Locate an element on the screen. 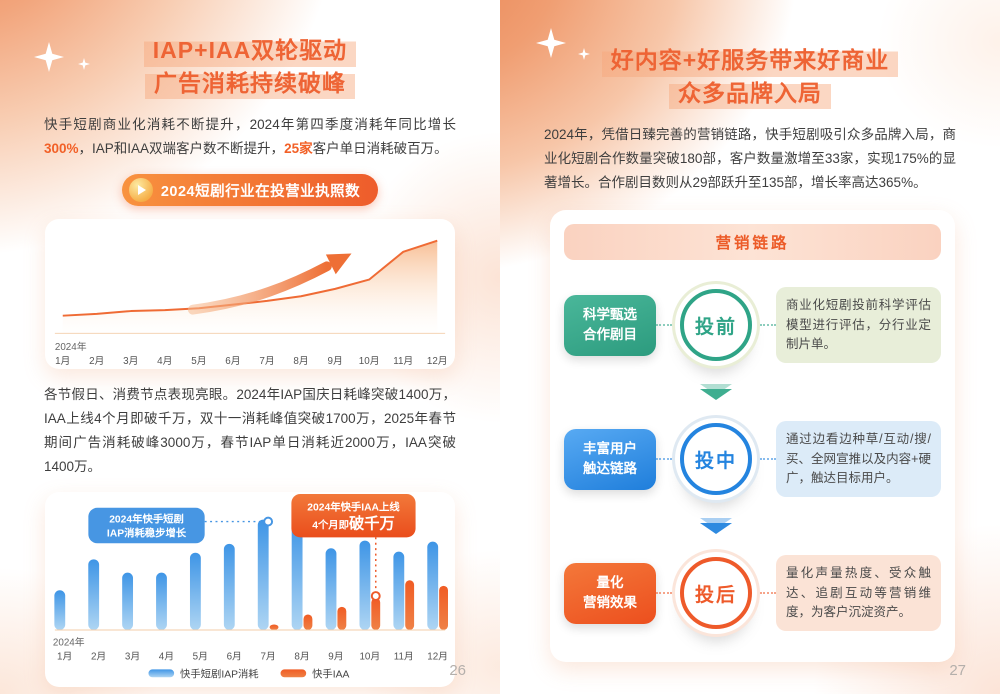  stage-label-line: 科学甄选 is located at coordinates (610, 315).